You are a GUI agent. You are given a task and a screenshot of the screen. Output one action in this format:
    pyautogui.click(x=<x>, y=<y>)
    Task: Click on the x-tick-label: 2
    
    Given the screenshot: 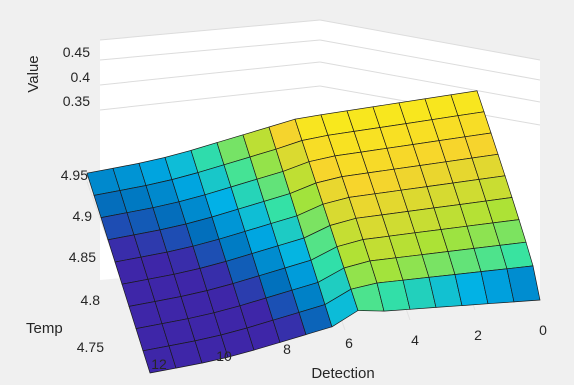 What is the action you would take?
    pyautogui.click(x=478, y=335)
    